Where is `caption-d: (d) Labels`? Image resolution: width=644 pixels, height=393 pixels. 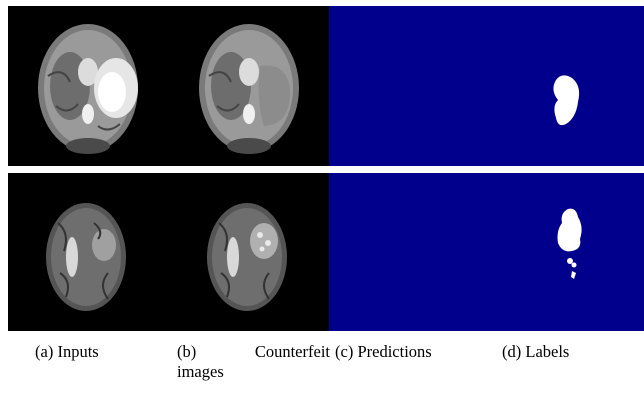 caption-d: (d) Labels is located at coordinates (535, 352).